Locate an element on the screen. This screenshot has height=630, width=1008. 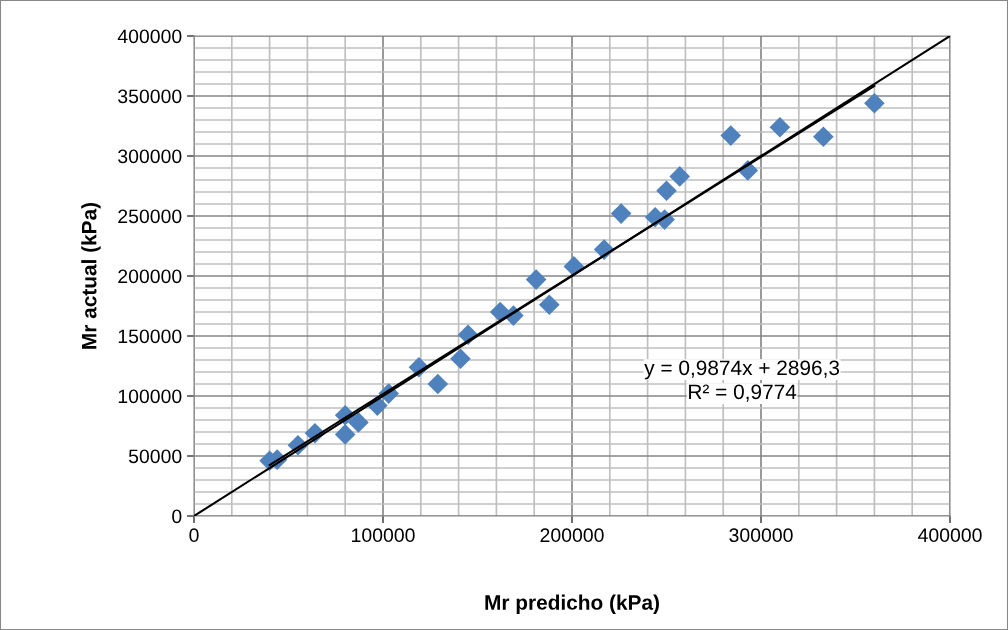
annotation: R² = 0,9774 is located at coordinates (743, 393).